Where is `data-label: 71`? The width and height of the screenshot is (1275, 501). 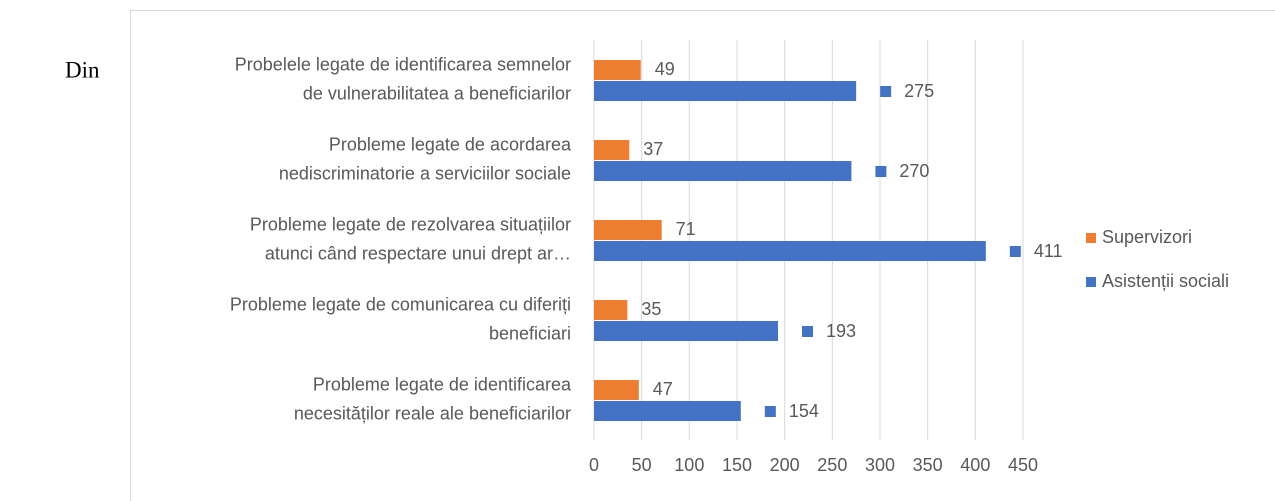
data-label: 71 is located at coordinates (686, 229).